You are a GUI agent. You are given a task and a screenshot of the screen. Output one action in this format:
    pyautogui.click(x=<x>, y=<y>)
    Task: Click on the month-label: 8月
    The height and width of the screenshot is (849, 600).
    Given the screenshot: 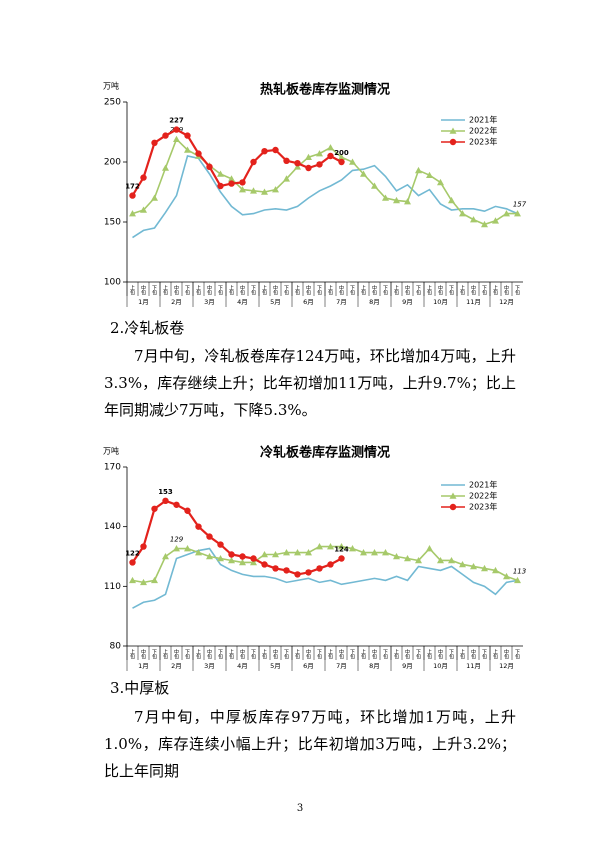 What is the action you would take?
    pyautogui.click(x=374, y=302)
    